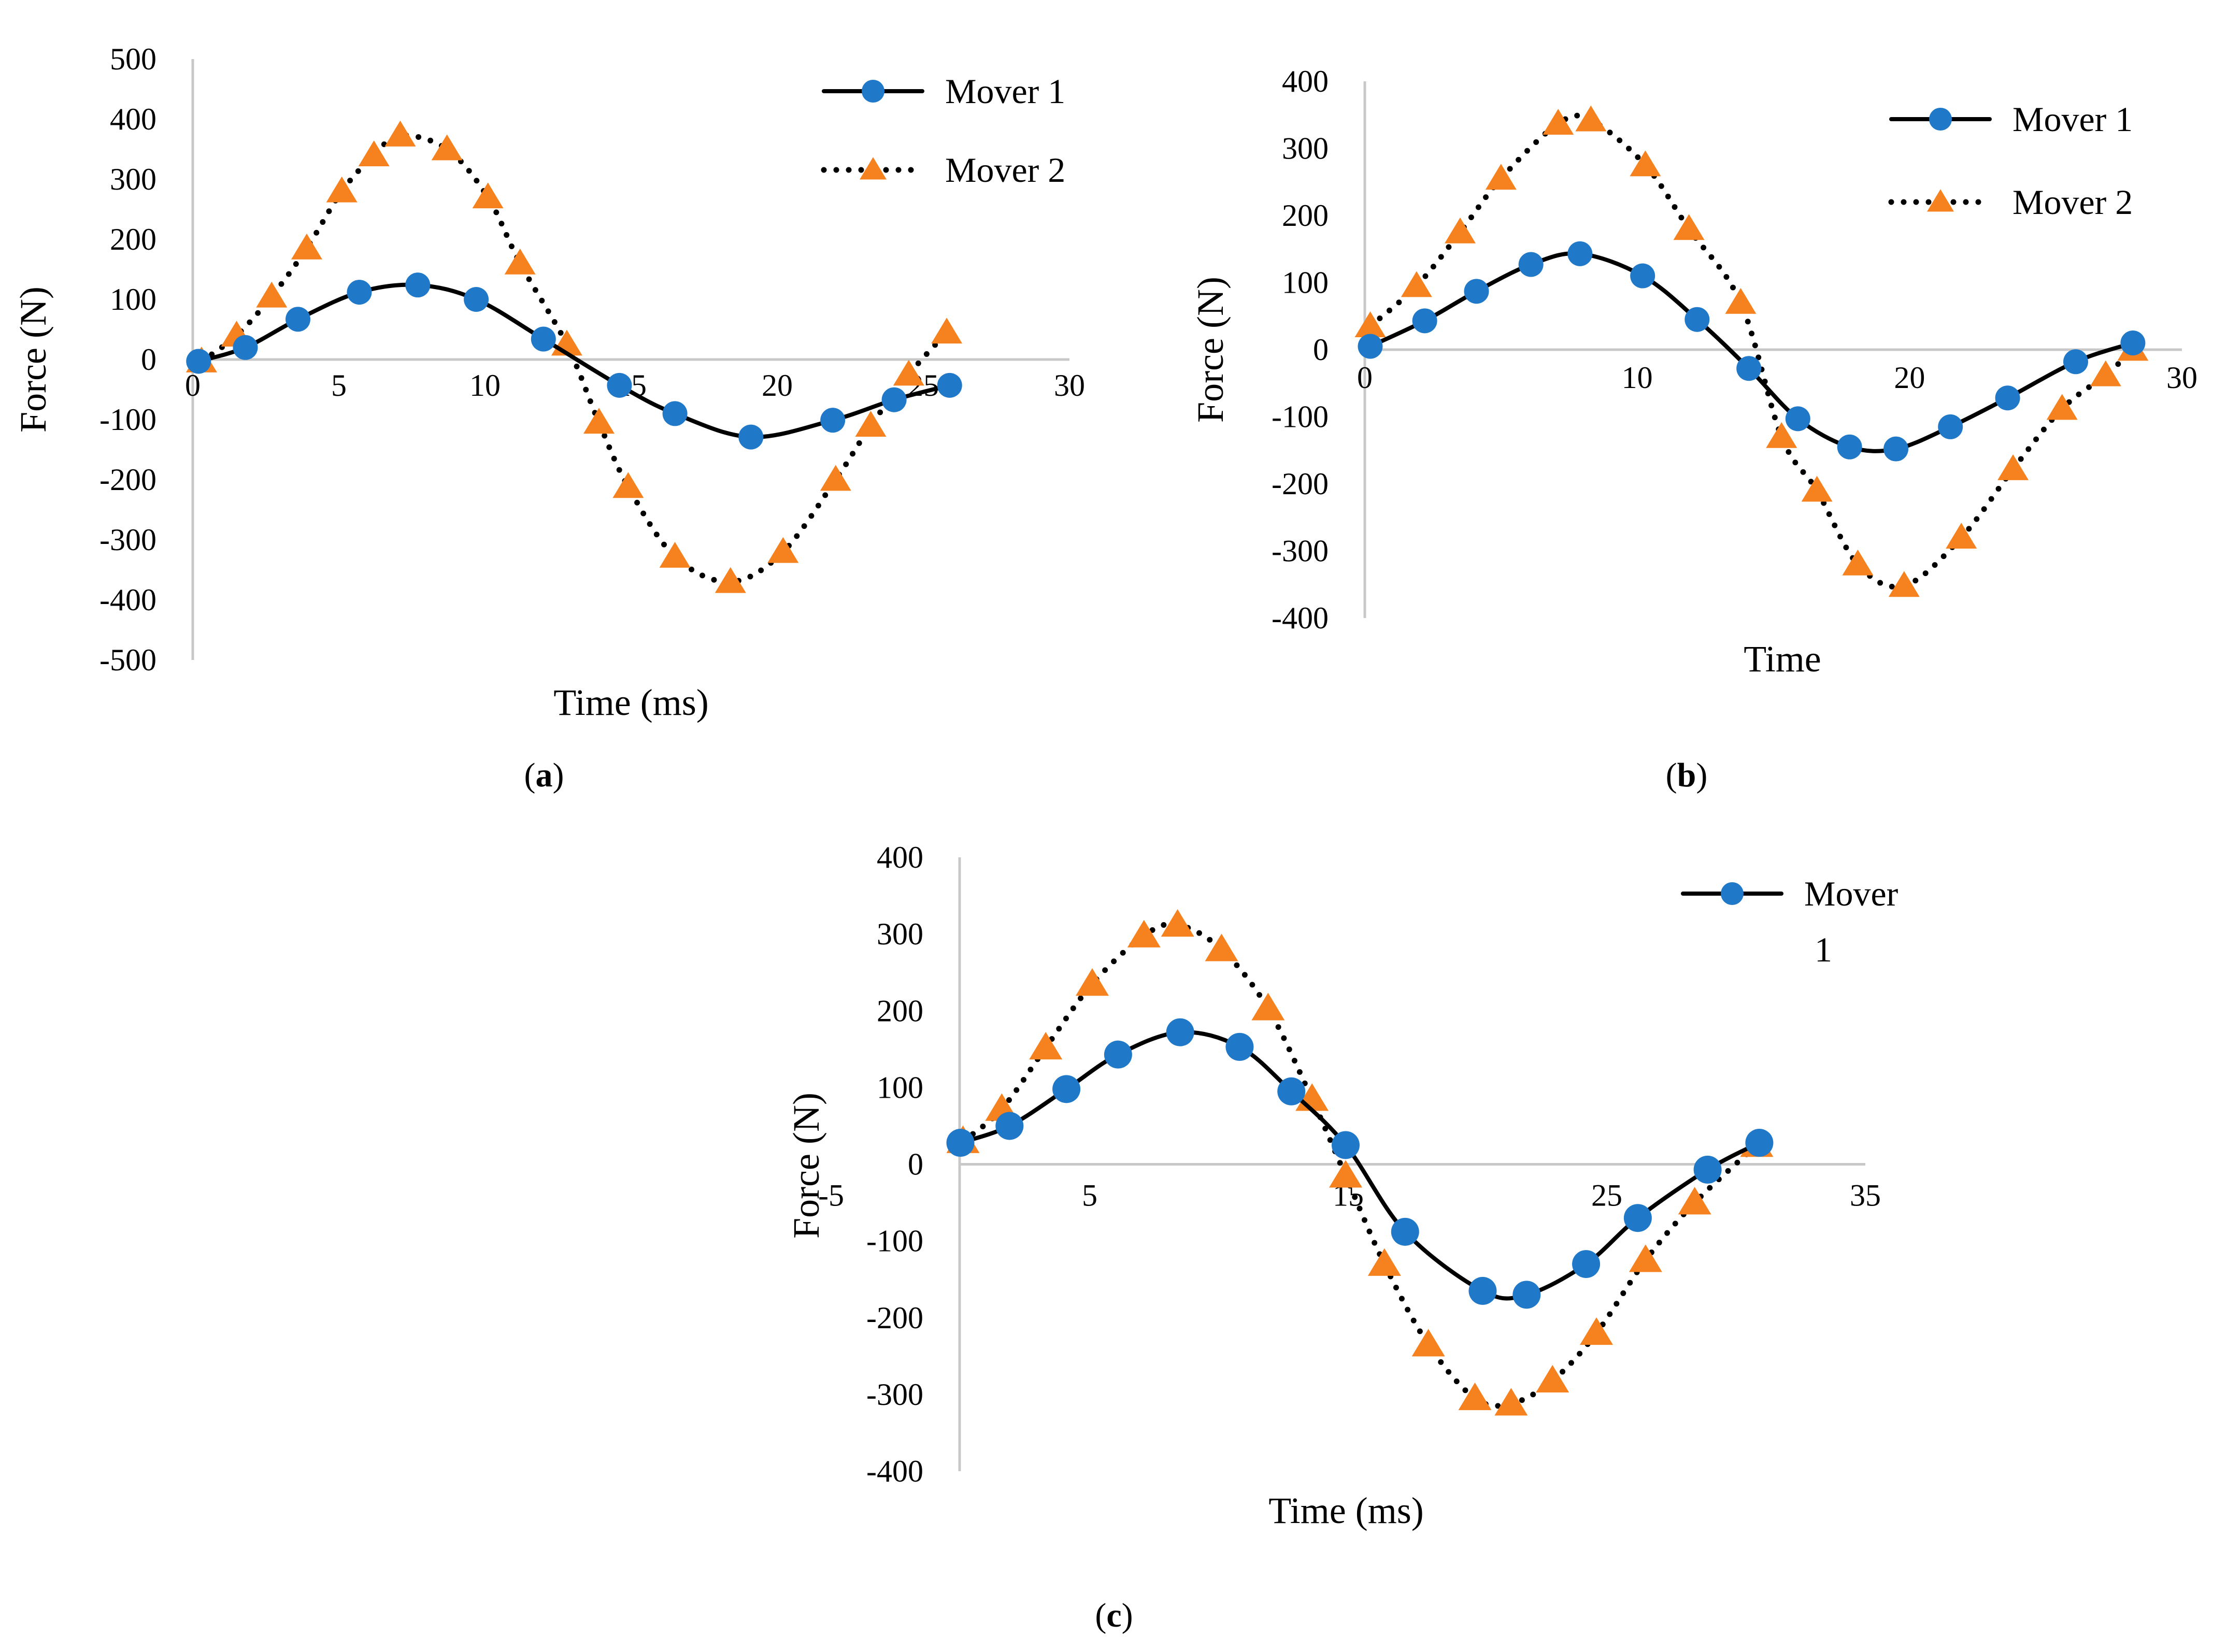 This screenshot has height=1652, width=2227. Describe the element at coordinates (133, 59) in the screenshot. I see `y-tick-label: 500` at that location.